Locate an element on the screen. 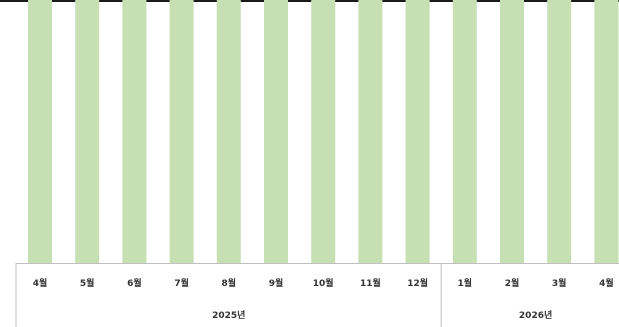 The image size is (619, 327). group-label-2: 2026년 is located at coordinates (535, 315).